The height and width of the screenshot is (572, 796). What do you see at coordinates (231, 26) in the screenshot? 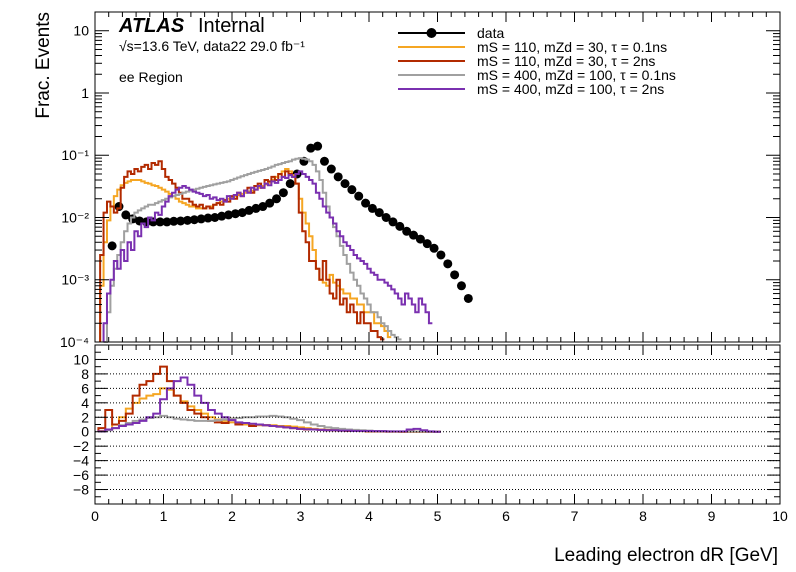
I see `internal-label: Internal` at bounding box center [231, 26].